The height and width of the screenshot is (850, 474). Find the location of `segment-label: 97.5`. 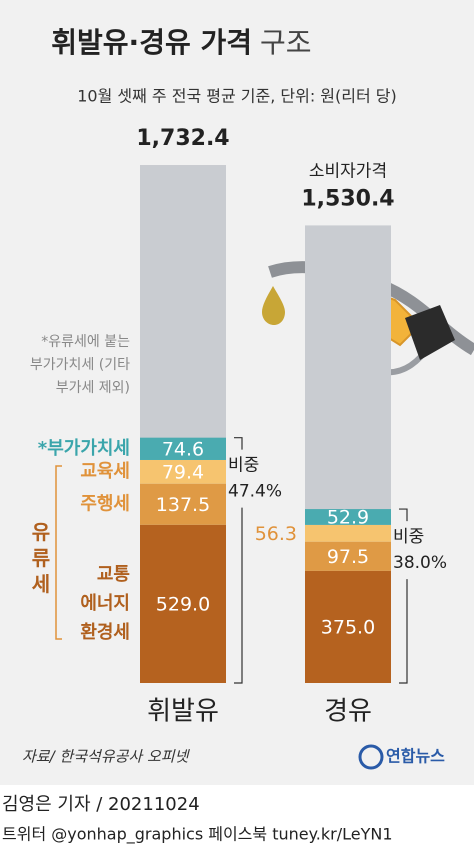

segment-label: 97.5 is located at coordinates (348, 557).